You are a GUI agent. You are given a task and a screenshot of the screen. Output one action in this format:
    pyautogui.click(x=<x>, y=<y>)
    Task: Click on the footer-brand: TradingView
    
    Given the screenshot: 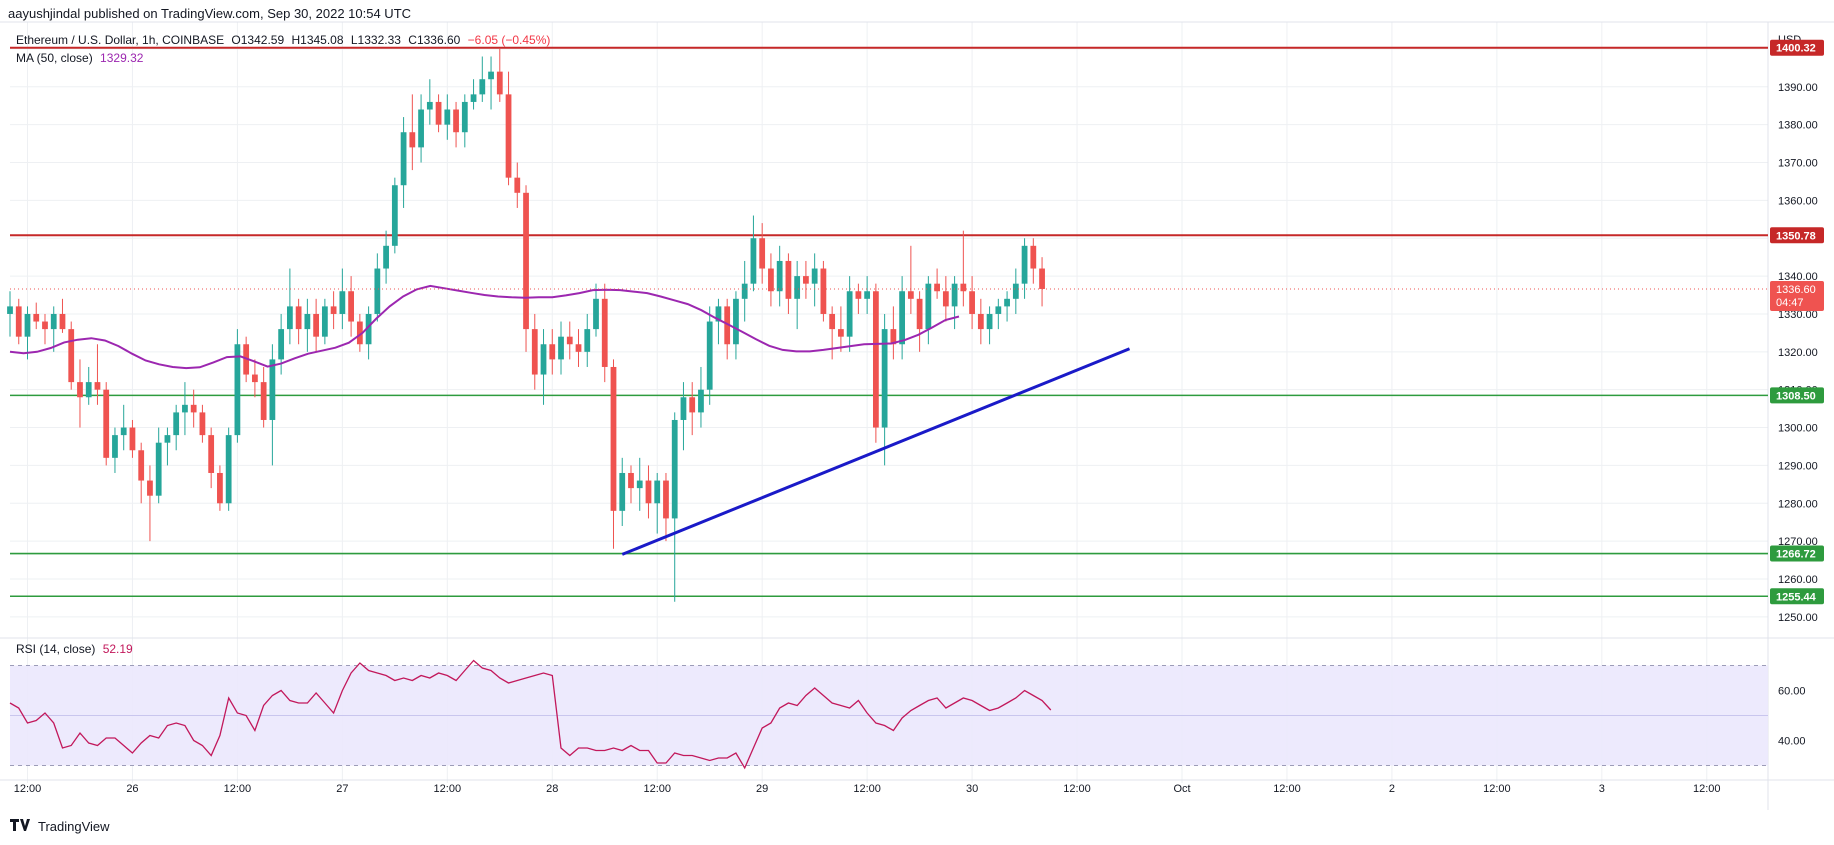 What is the action you would take?
    pyautogui.click(x=60, y=826)
    